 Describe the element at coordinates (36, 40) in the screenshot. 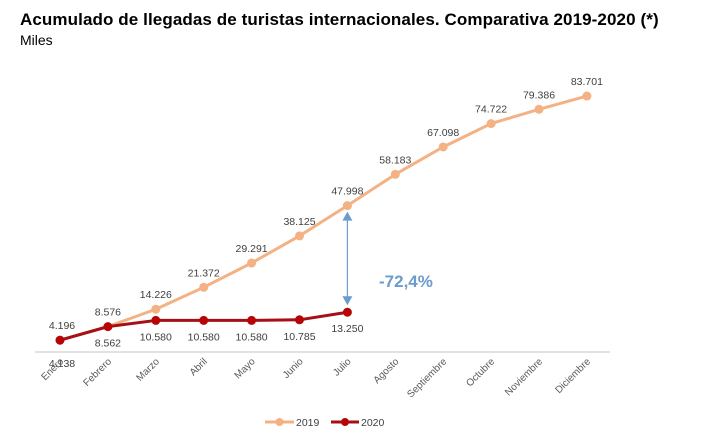

I see `chart-subtitle: Miles` at that location.